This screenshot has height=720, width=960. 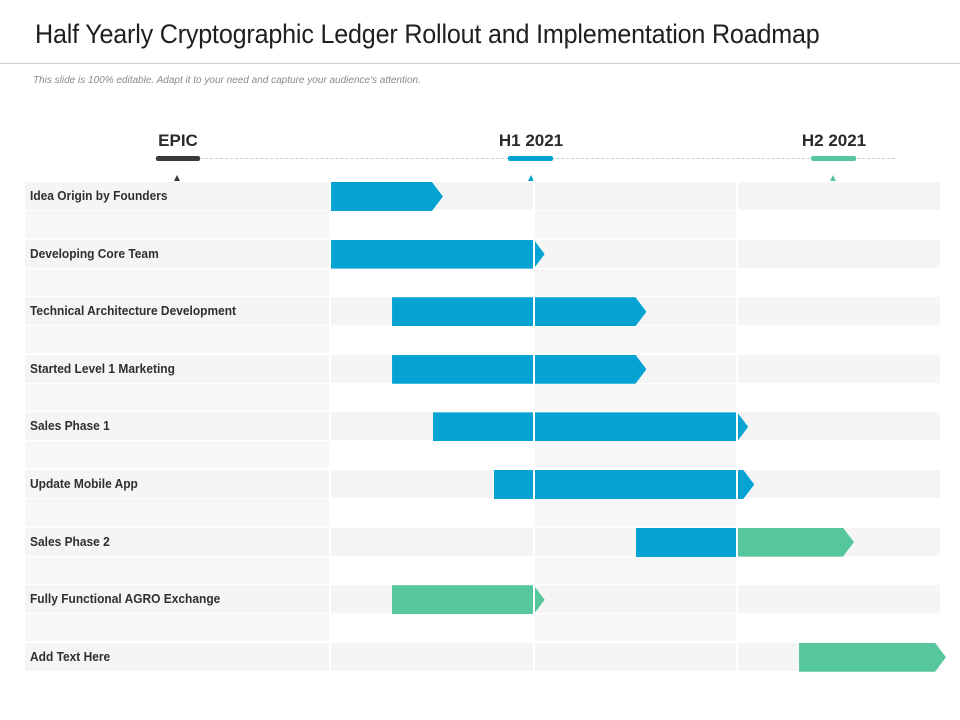 I want to click on epic-marker-icon, so click(x=177, y=178).